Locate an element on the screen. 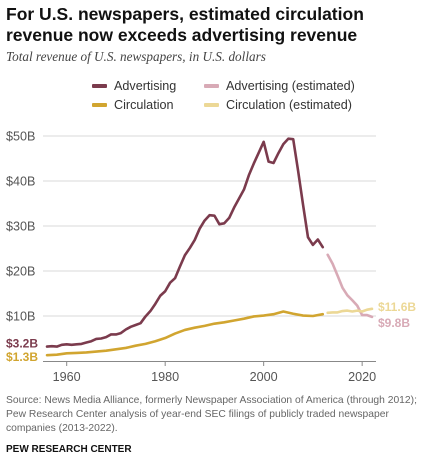  legend-item-advertising-estimated: Advertising (estimated) is located at coordinates (279, 86).